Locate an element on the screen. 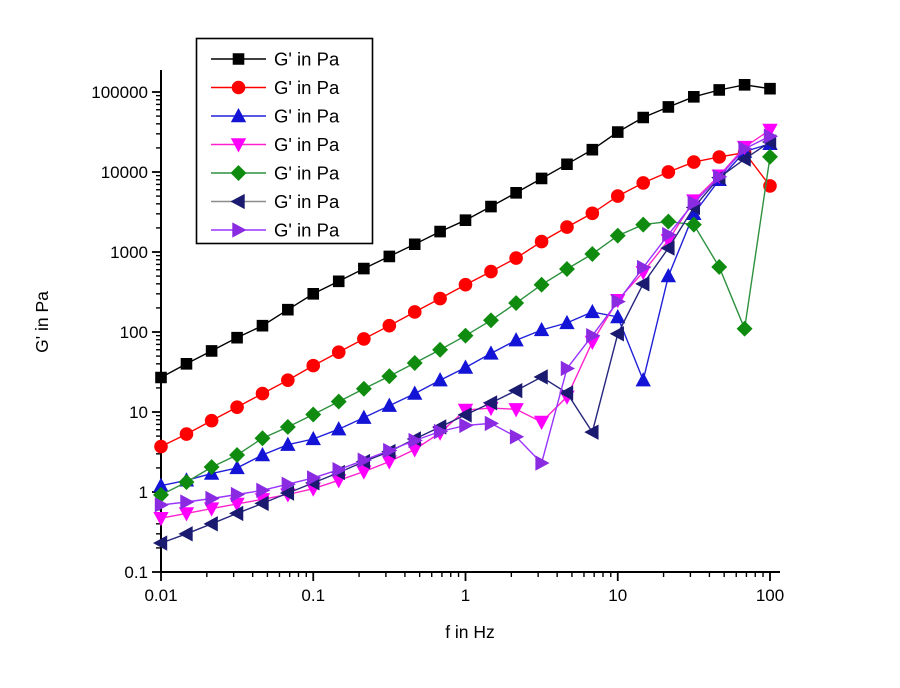 The height and width of the screenshot is (688, 900). triangle-down-marker is located at coordinates (541, 423).